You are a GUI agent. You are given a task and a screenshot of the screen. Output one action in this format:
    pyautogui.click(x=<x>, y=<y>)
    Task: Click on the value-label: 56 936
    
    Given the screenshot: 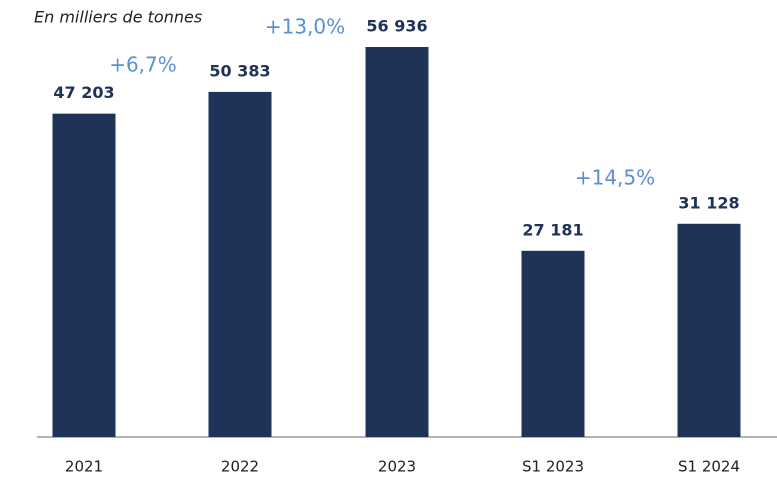 What is the action you would take?
    pyautogui.click(x=396, y=26)
    